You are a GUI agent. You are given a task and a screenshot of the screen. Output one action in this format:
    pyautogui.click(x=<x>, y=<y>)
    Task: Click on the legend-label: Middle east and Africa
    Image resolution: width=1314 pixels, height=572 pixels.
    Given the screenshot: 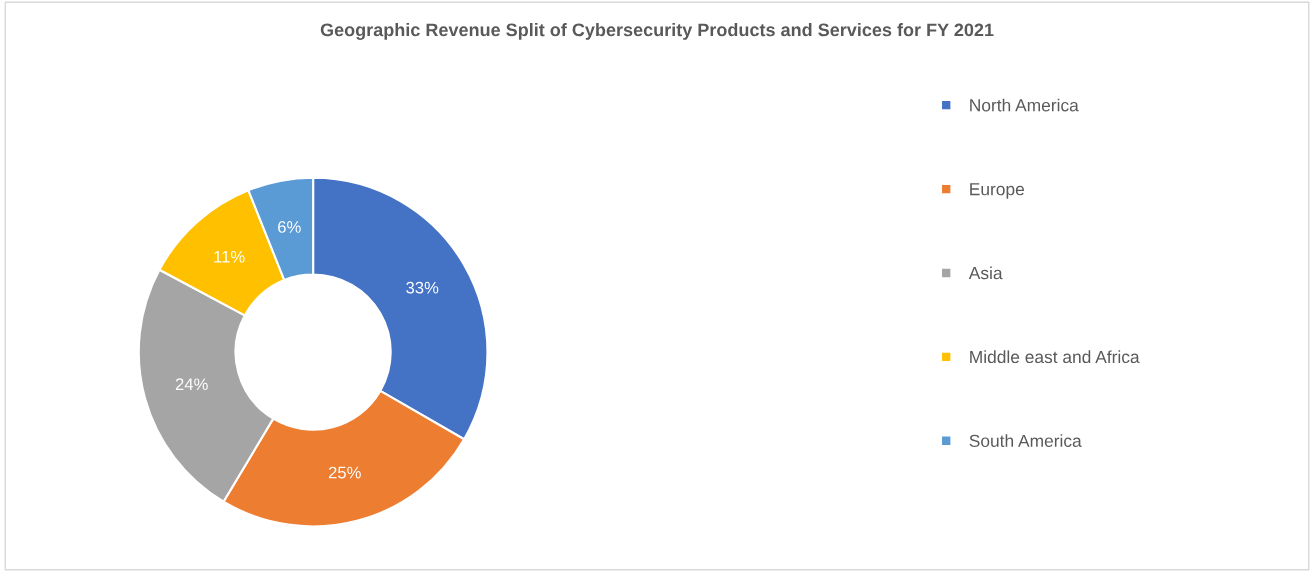 What is the action you would take?
    pyautogui.click(x=1055, y=357)
    